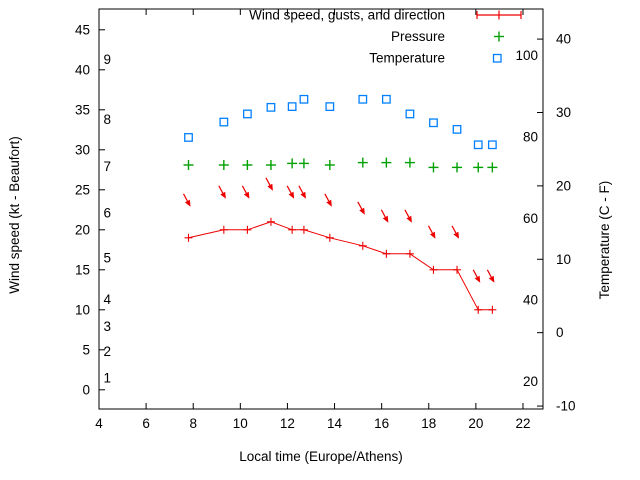 This screenshot has width=640, height=480. Describe the element at coordinates (108, 59) in the screenshot. I see `beaufort-label: 9` at that location.